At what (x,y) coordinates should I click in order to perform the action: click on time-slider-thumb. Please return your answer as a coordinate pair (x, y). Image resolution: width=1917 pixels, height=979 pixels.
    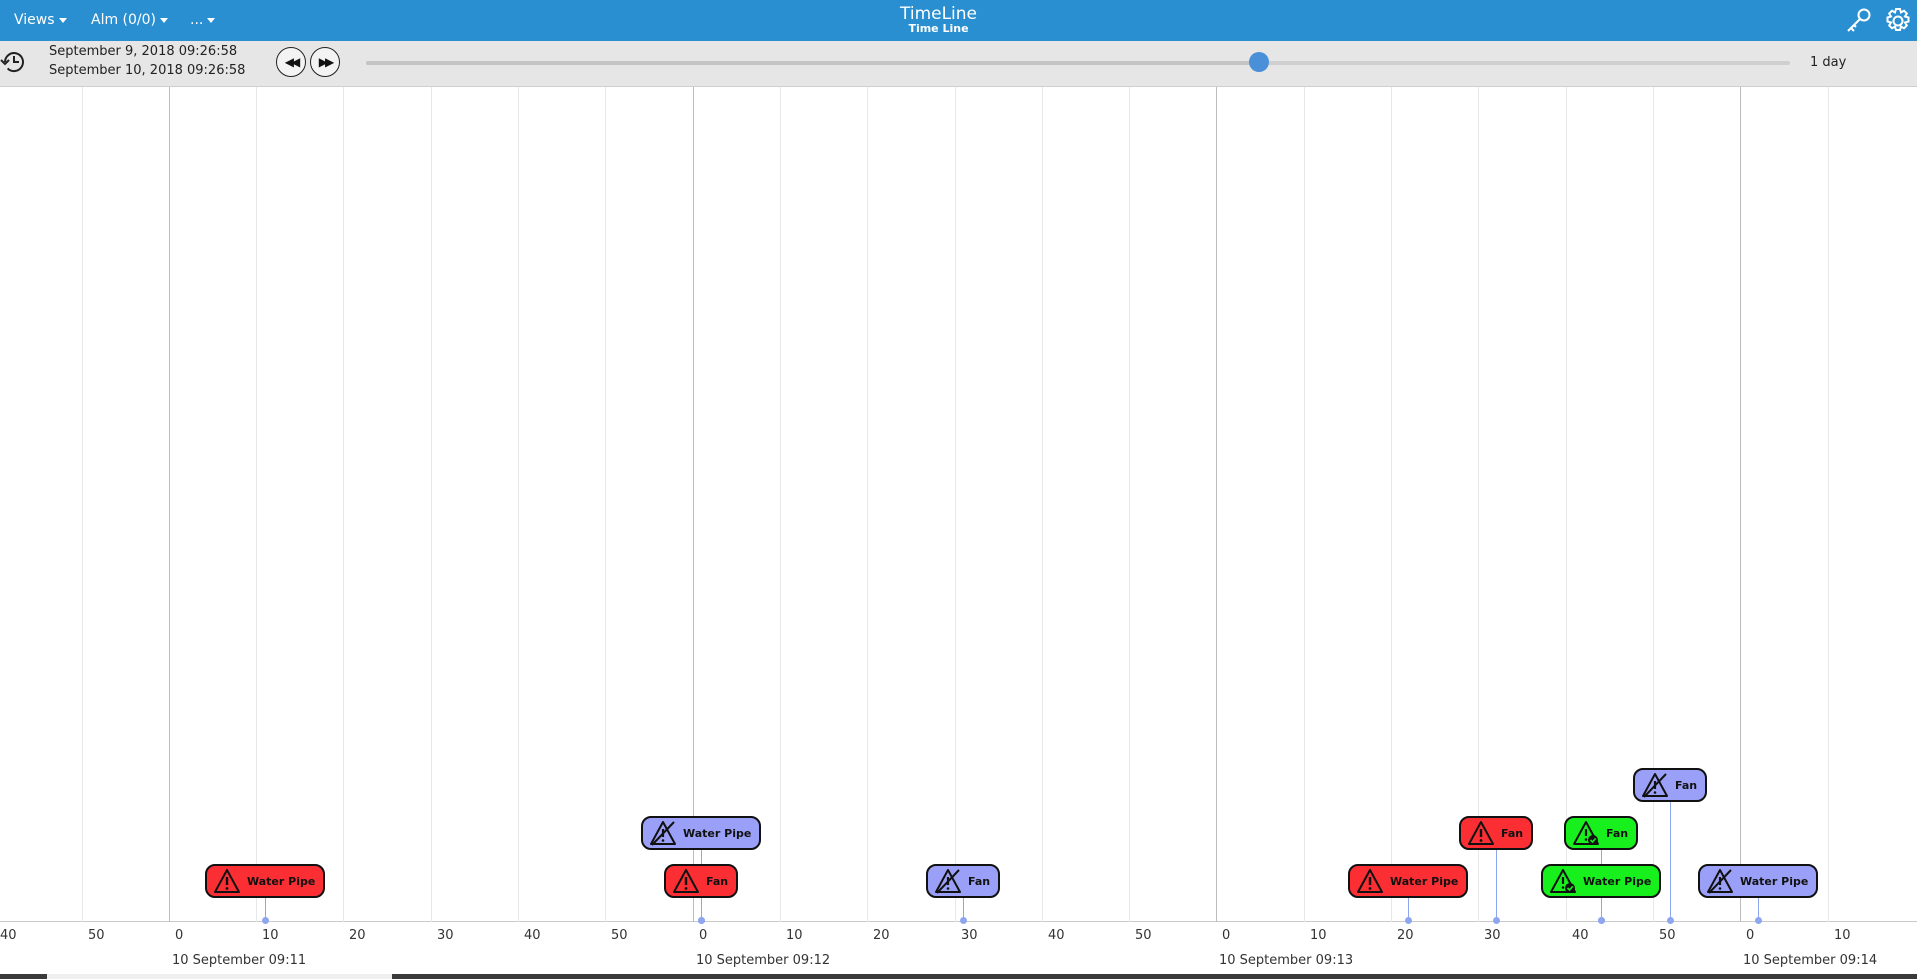
    Looking at the image, I should click on (1258, 62).